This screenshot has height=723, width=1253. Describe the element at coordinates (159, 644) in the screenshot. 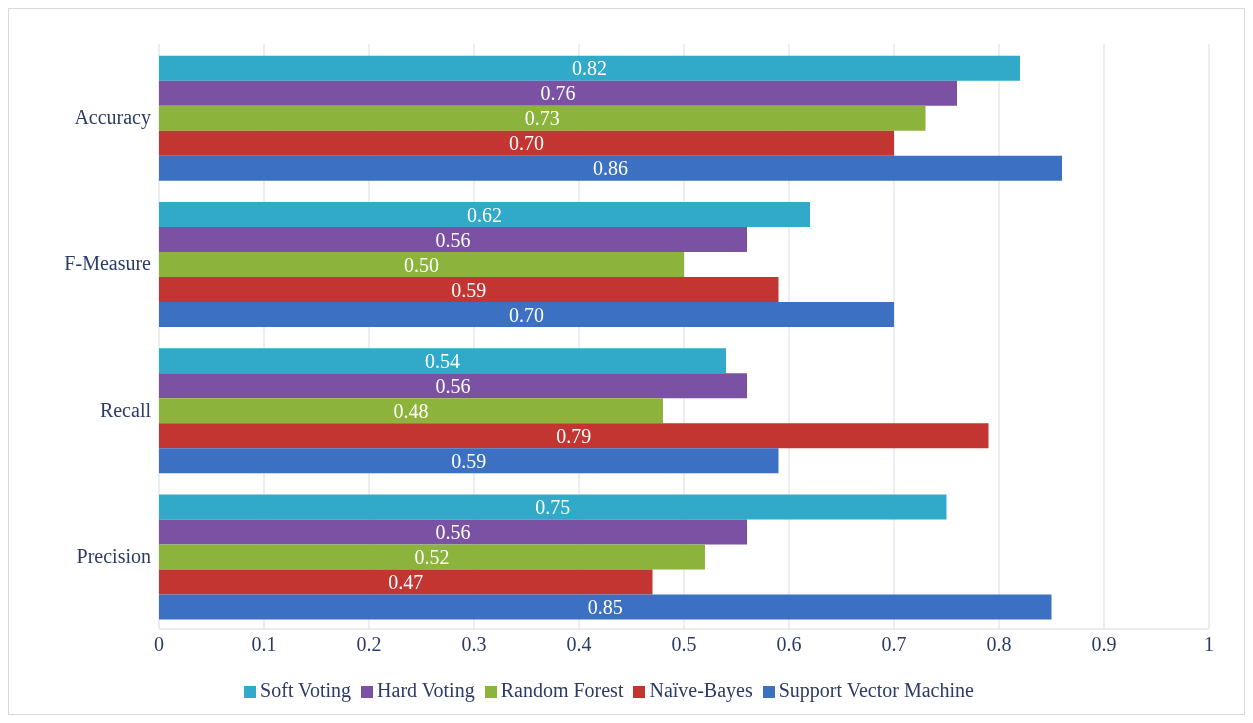

I see `x-tick-label: 0` at that location.